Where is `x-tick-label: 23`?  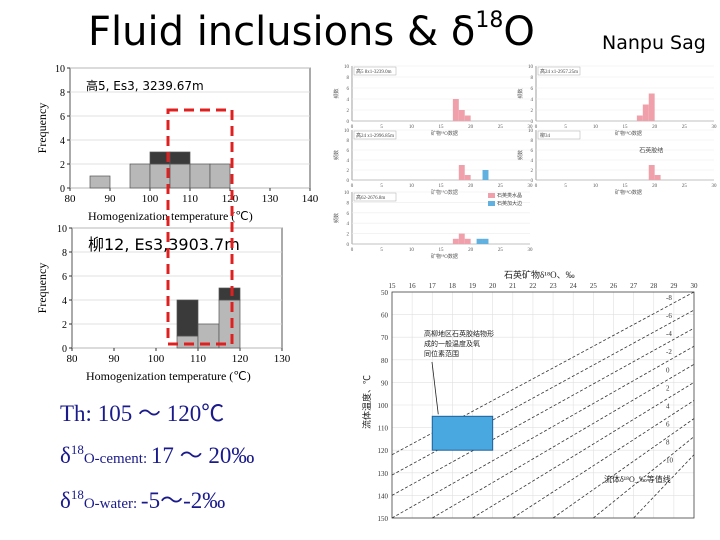 x-tick-label: 23 is located at coordinates (554, 286).